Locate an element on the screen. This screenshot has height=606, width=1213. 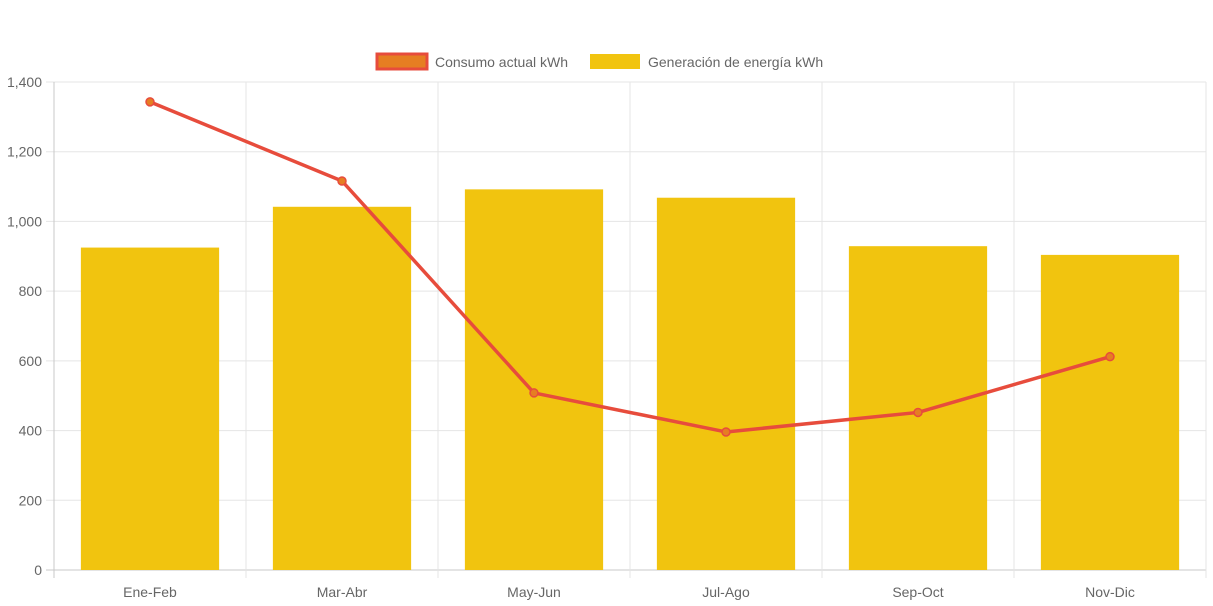
y-tick-label: 1,200 is located at coordinates (24, 152).